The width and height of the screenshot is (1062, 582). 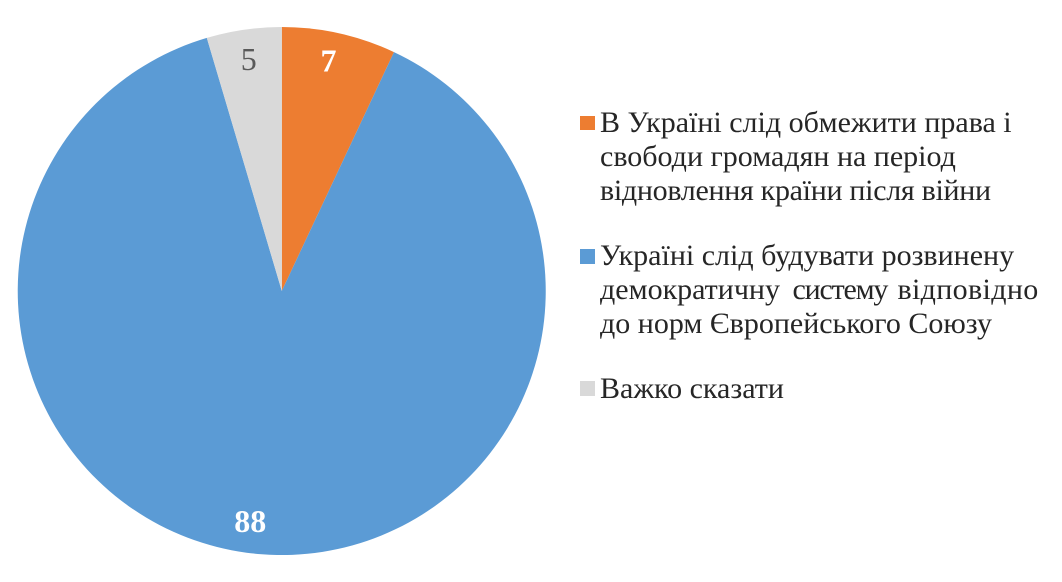 What do you see at coordinates (329, 61) in the screenshot?
I see `svg-text: 7` at bounding box center [329, 61].